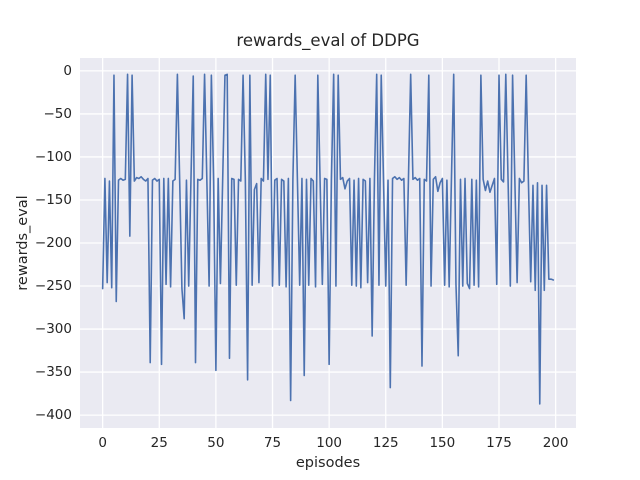  I want to click on x-tick-label: 0, so click(102, 443).